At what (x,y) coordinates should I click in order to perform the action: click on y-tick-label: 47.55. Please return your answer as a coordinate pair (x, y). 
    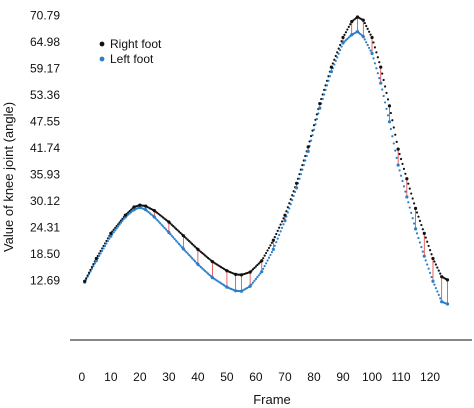
    Looking at the image, I should click on (45, 122).